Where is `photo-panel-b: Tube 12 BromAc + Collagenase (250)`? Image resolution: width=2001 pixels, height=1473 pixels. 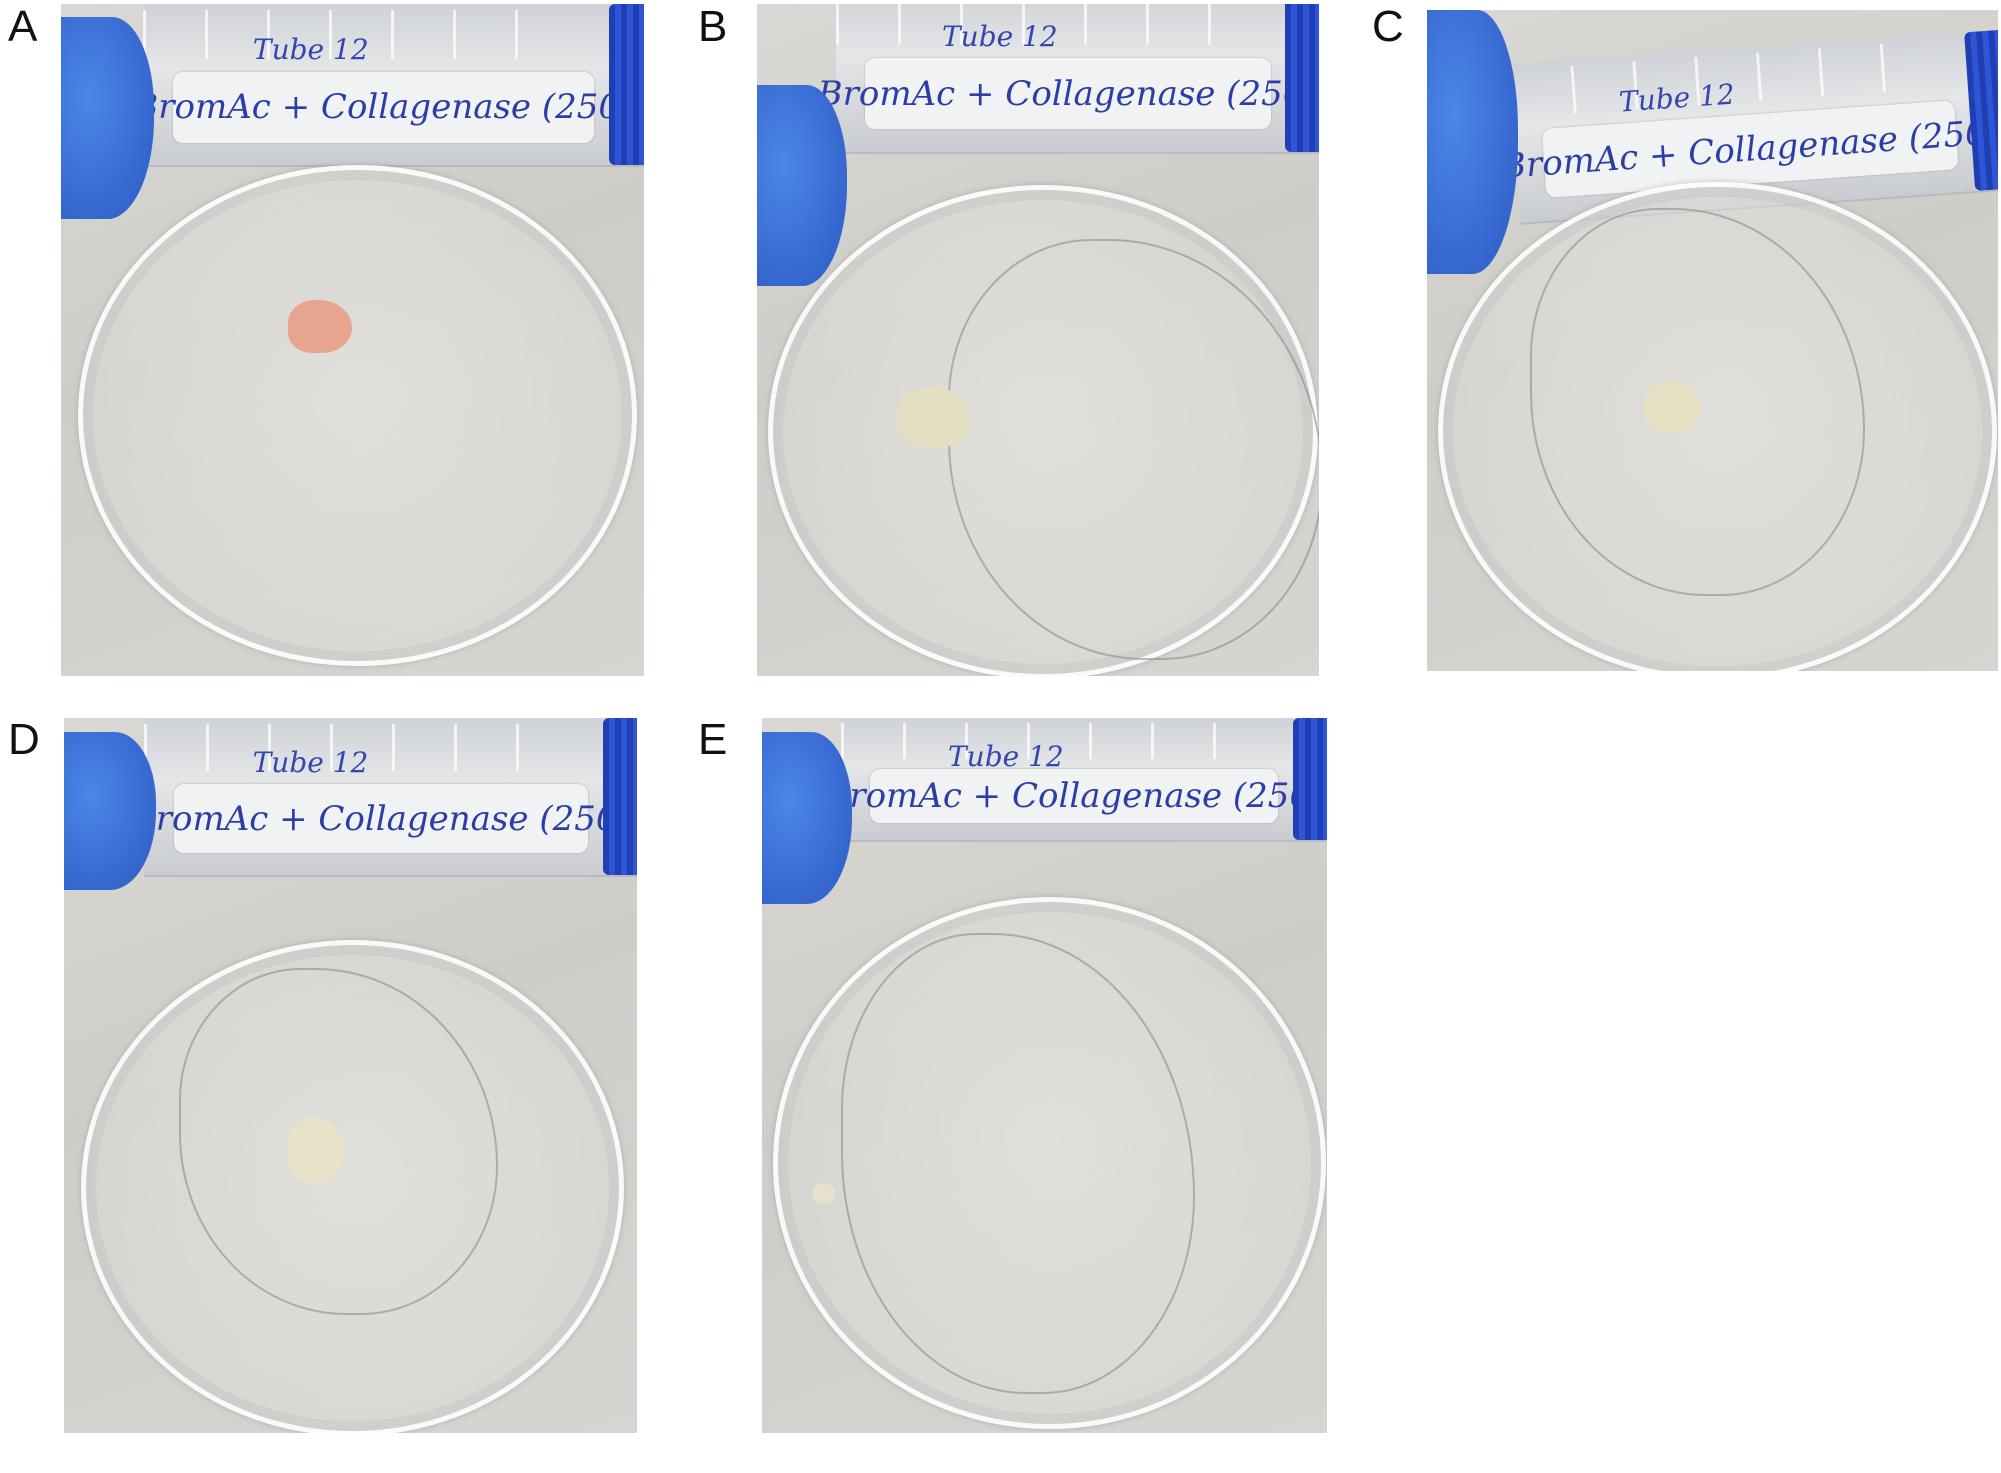
photo-panel-b: Tube 12 BromAc + Collagenase (250) is located at coordinates (1038, 340).